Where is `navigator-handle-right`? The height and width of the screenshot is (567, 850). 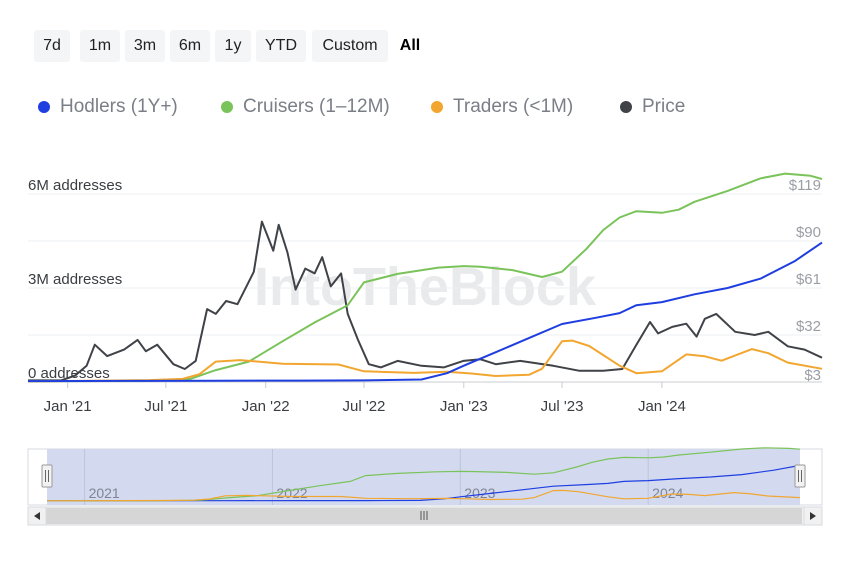 navigator-handle-right is located at coordinates (800, 476).